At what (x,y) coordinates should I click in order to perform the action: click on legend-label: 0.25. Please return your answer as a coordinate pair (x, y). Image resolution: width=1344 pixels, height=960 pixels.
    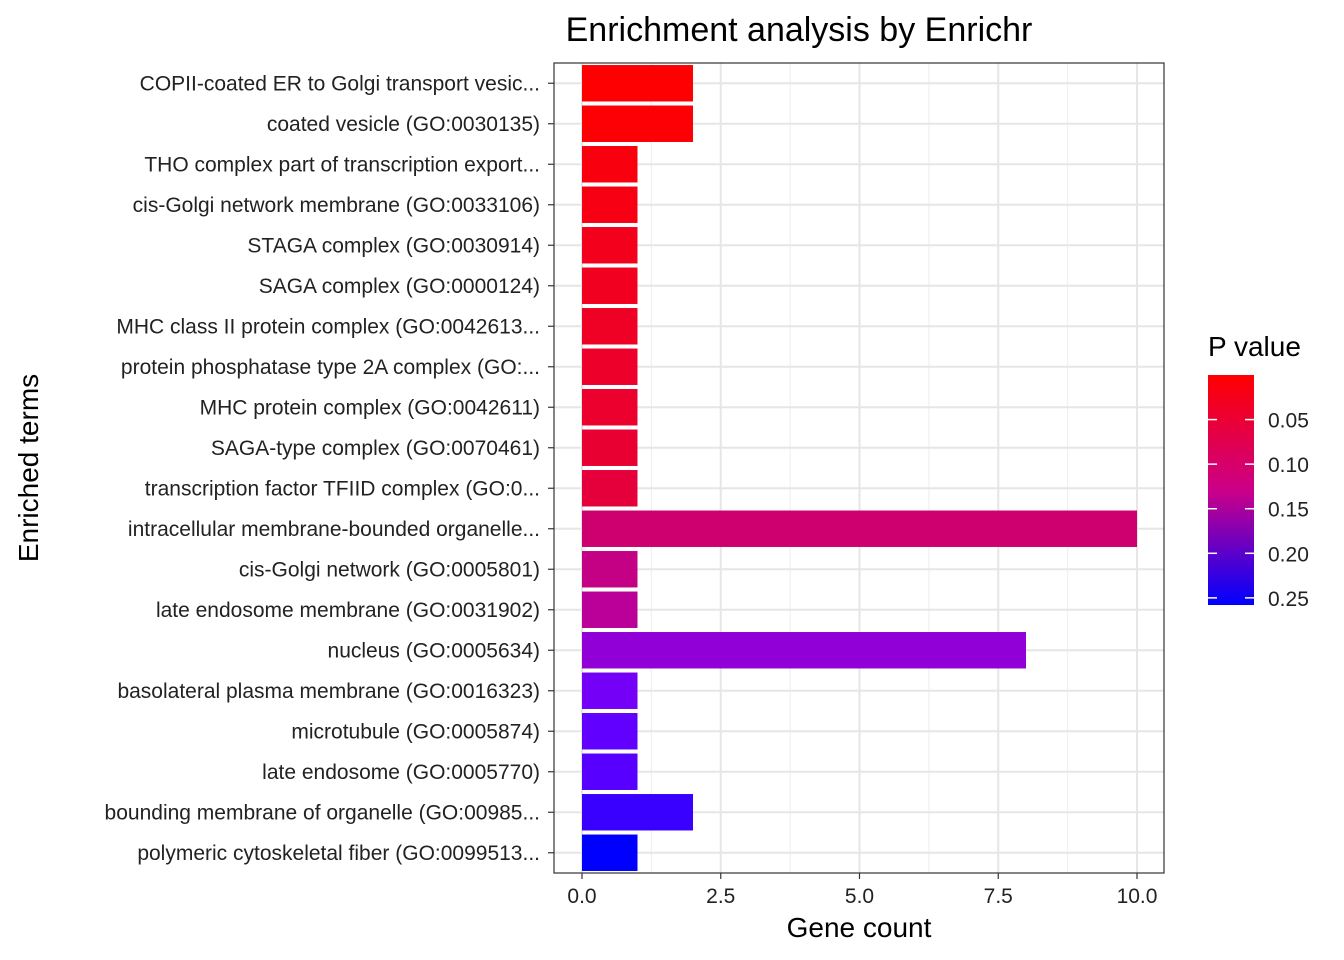
    Looking at the image, I should click on (1288, 599).